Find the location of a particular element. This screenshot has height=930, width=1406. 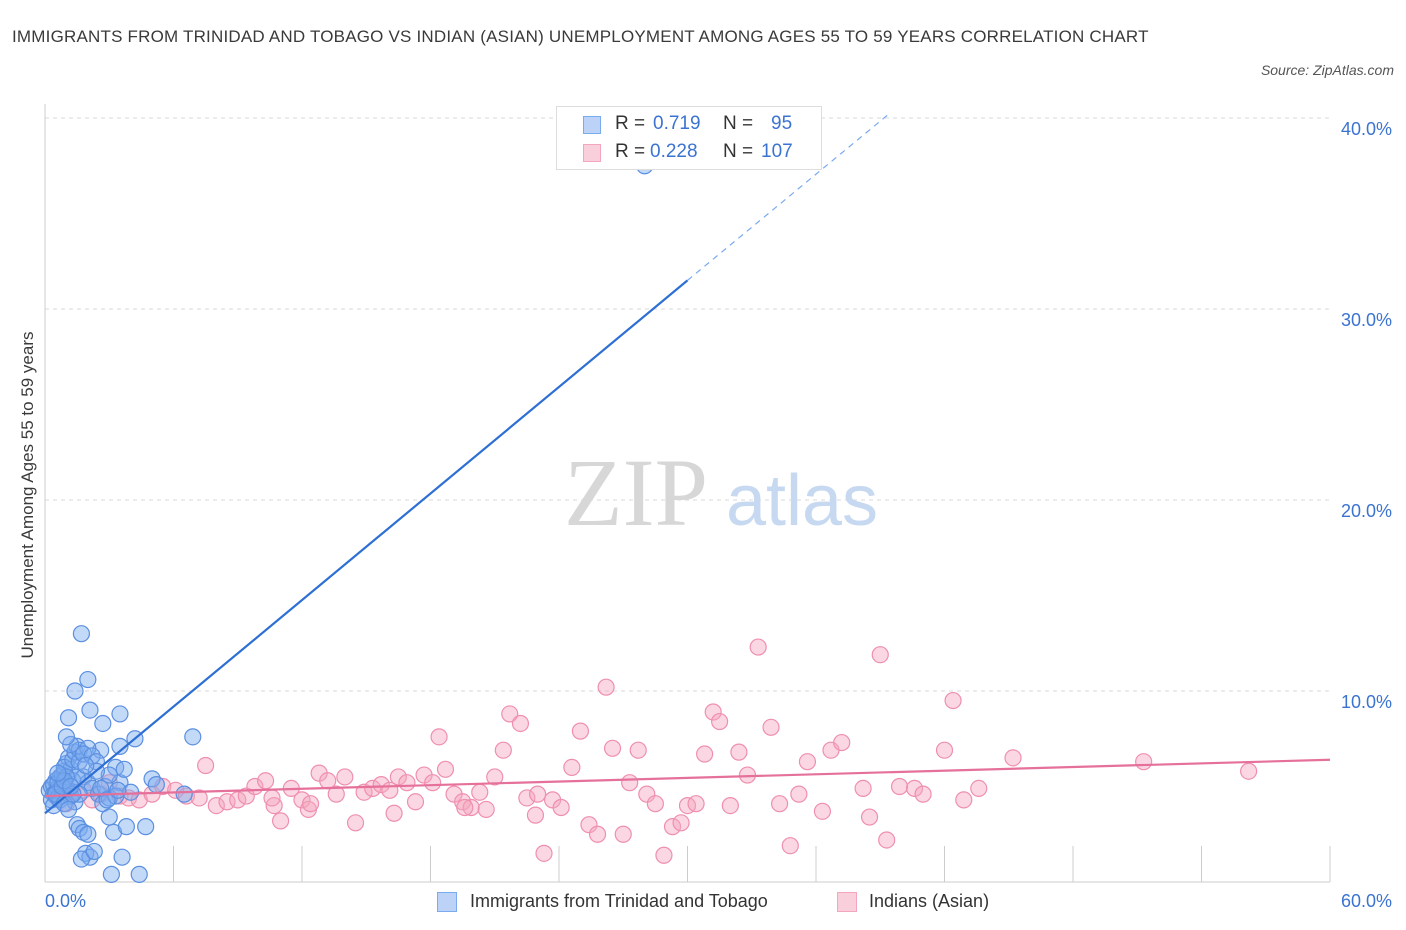

legend-label: Indians (Asian) is located at coordinates (929, 901).